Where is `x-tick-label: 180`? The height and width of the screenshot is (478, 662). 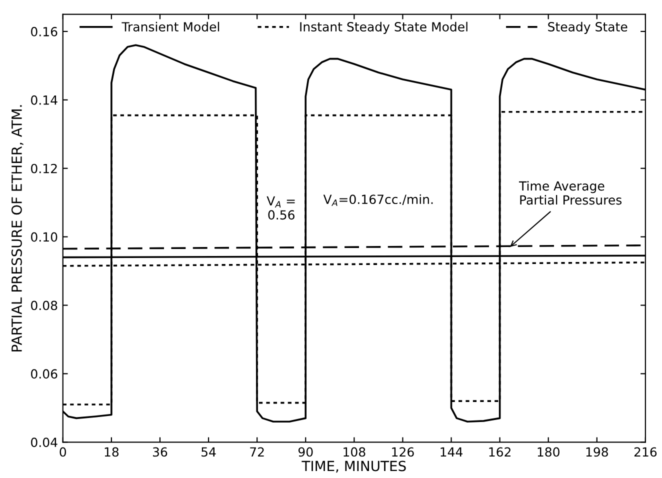 x-tick-label: 180 is located at coordinates (549, 452).